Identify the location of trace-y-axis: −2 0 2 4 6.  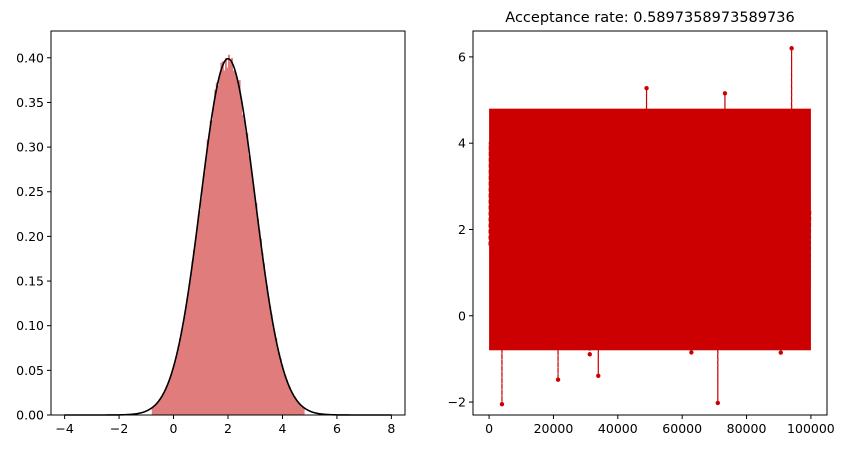
(460, 229).